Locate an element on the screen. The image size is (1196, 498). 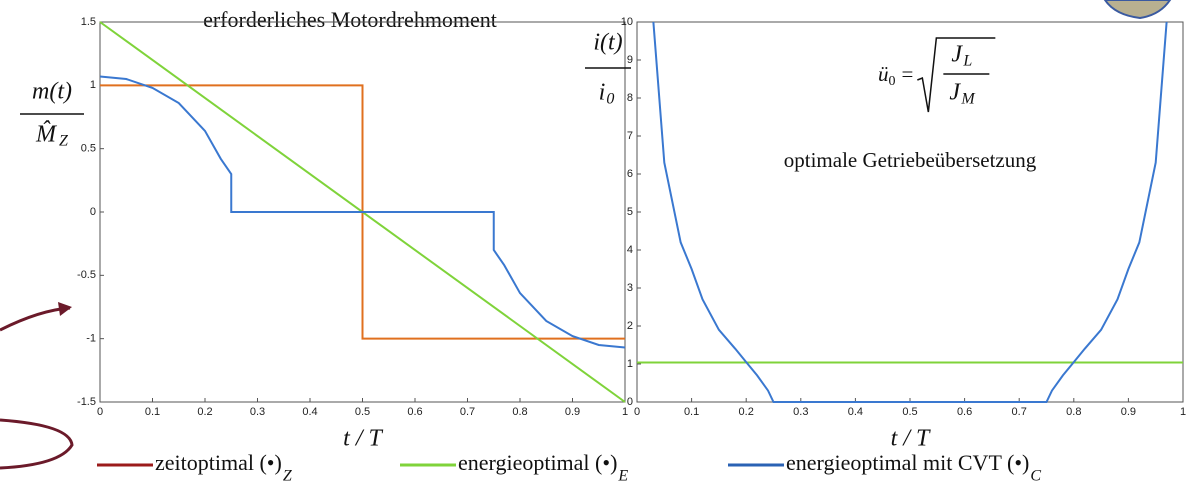
y-label-denominator: M̂ is located at coordinates (46, 134).